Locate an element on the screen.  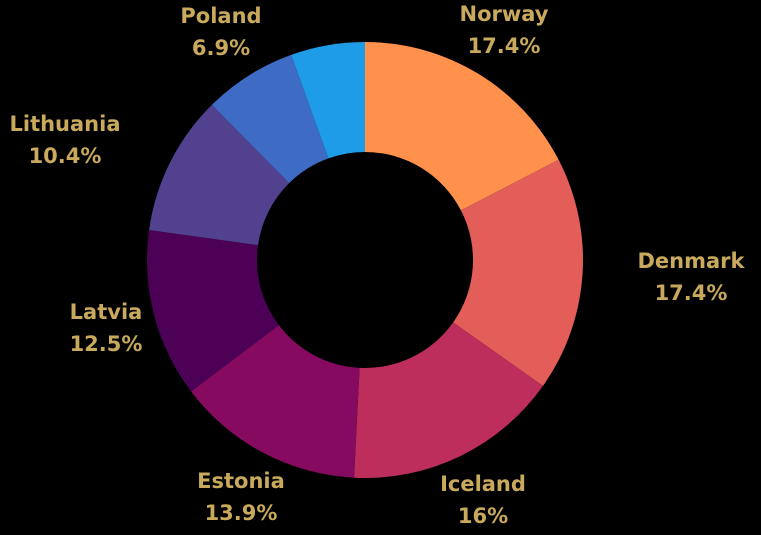
slice-label-lithuania: Lithuania is located at coordinates (64, 124).